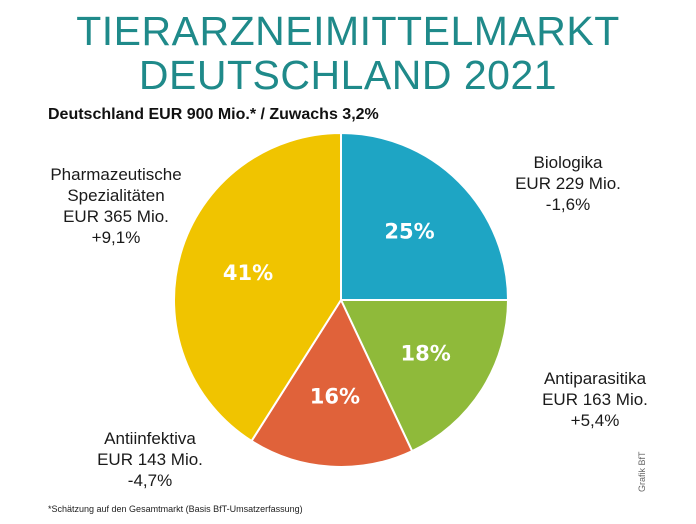 The width and height of the screenshot is (696, 524). Describe the element at coordinates (424, 376) in the screenshot. I see `pie-slice-antiparasitika` at that location.